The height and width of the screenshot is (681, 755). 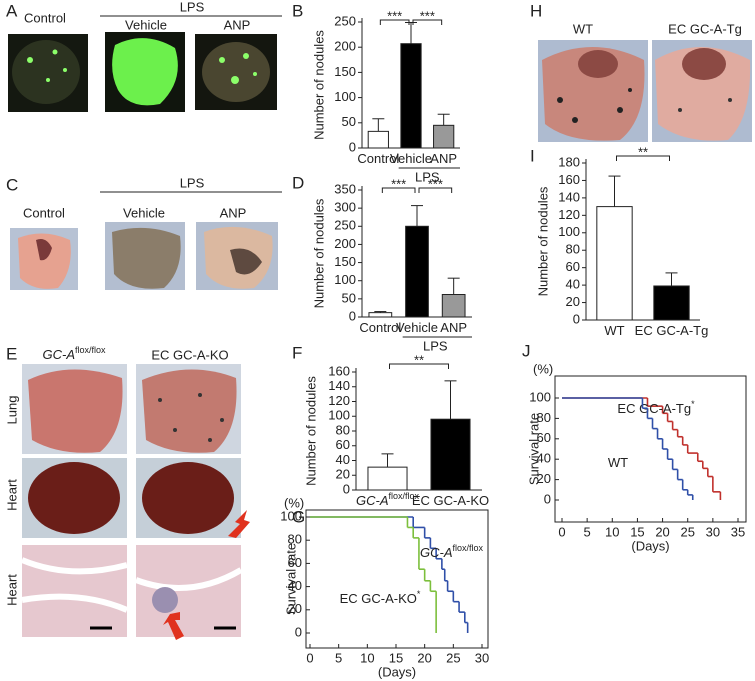 What do you see at coordinates (380, 597) in the screenshot?
I see `series-label: EC GC-A-KO*` at bounding box center [380, 597].